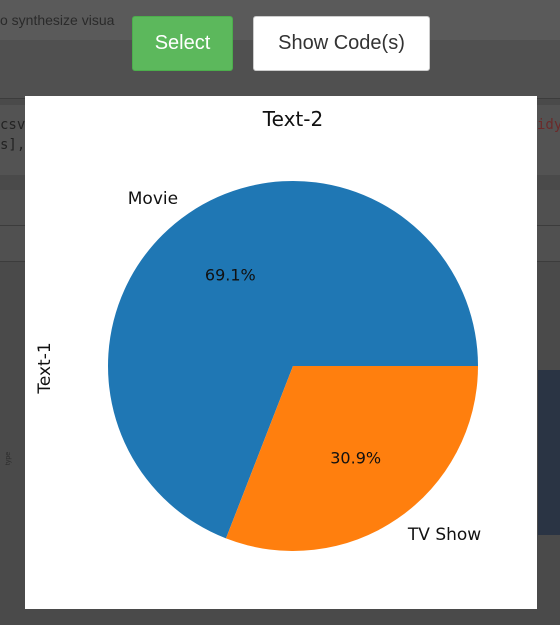 The height and width of the screenshot is (625, 560). What do you see at coordinates (153, 199) in the screenshot?
I see `pie-category-label: Movie` at bounding box center [153, 199].